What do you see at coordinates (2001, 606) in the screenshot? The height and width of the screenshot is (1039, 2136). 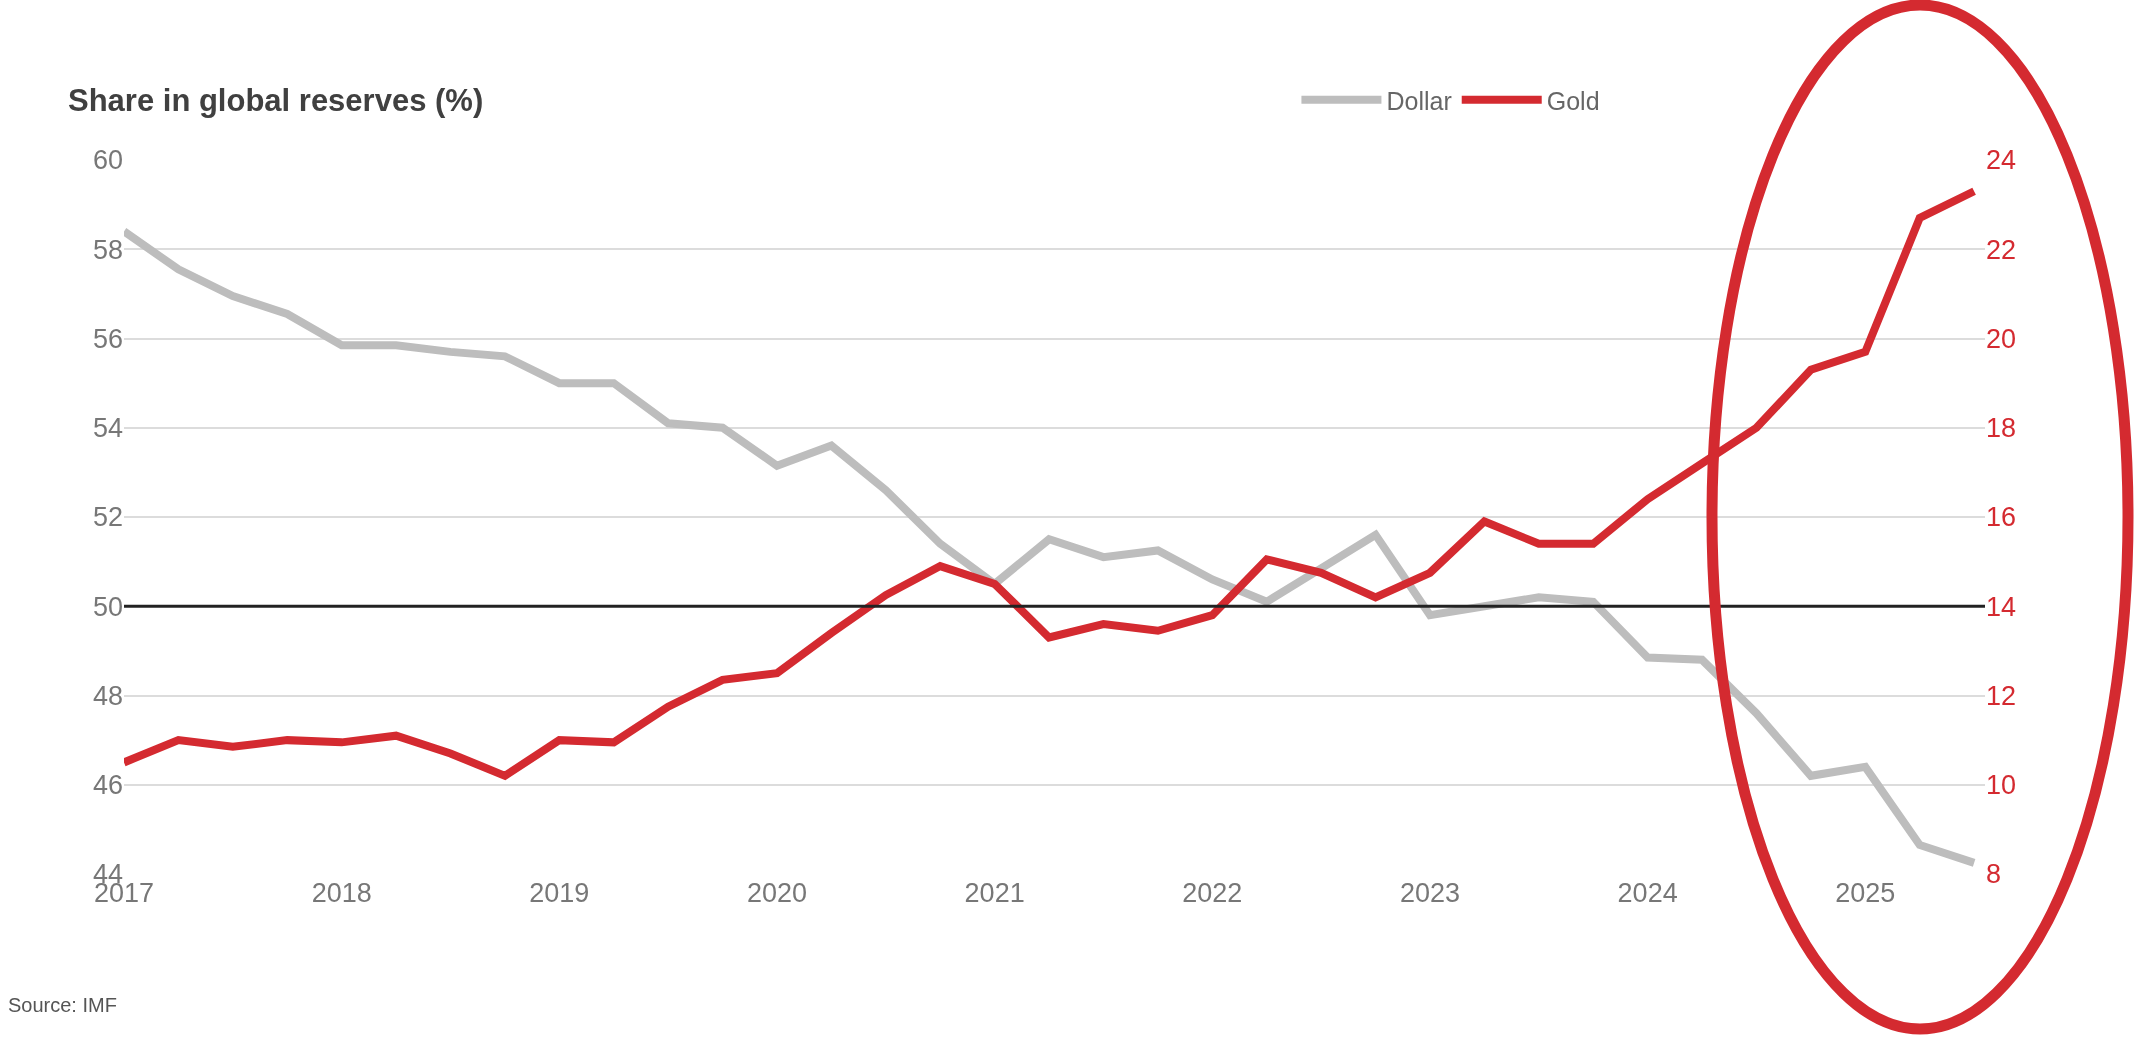 I see `y2-tick-label: 14` at bounding box center [2001, 606].